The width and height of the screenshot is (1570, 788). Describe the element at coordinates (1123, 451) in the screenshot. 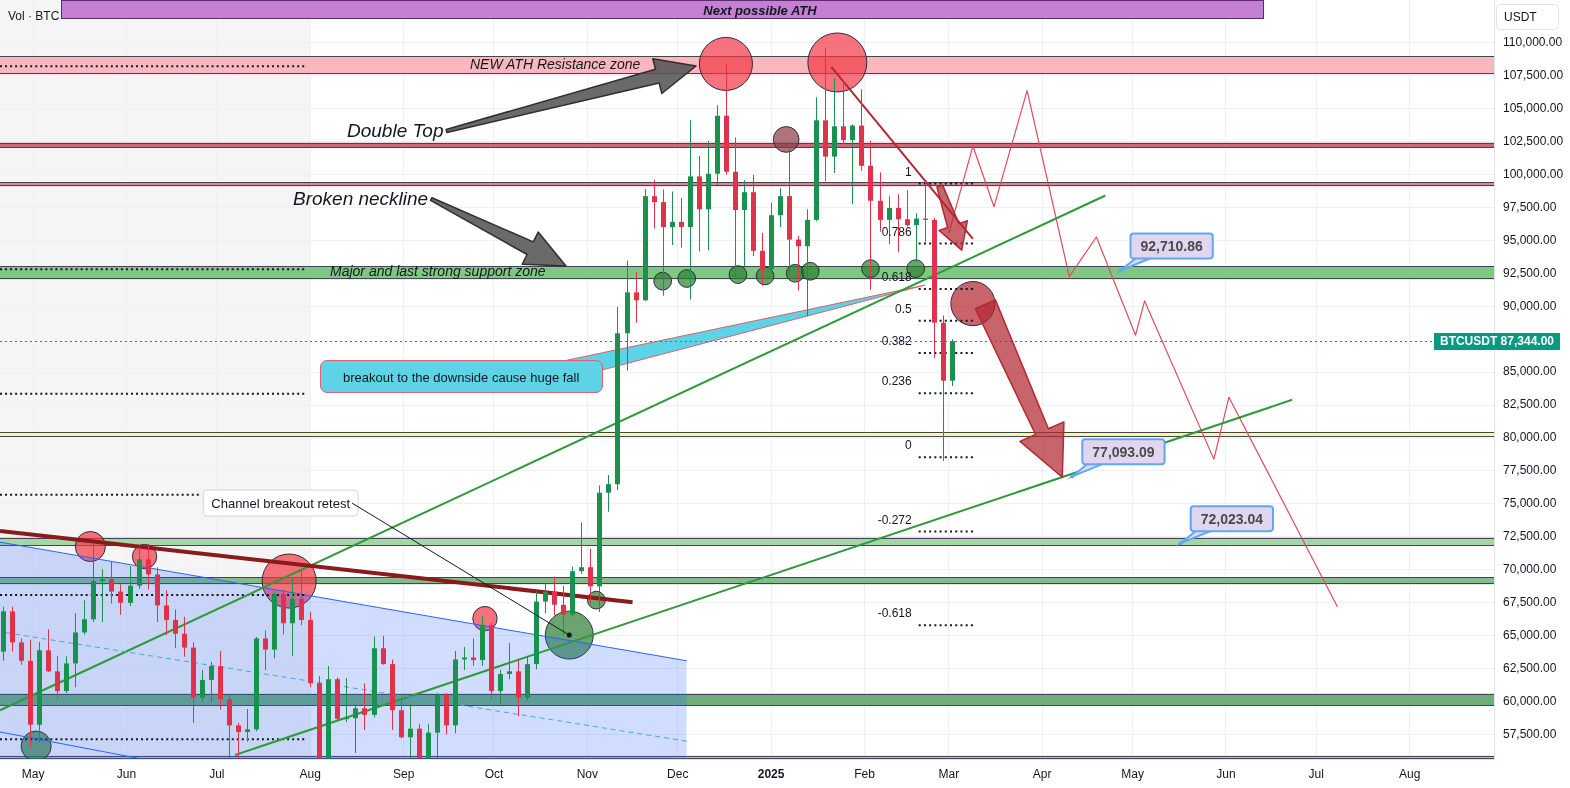

I see `annotation: 77,093.09` at that location.